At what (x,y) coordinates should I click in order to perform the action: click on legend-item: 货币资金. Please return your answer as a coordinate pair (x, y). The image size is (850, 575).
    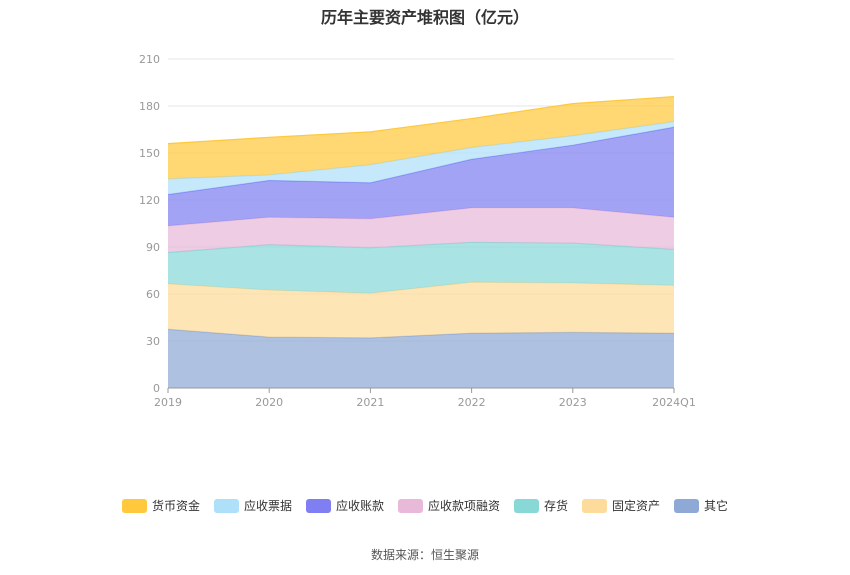
    Looking at the image, I should click on (160, 505).